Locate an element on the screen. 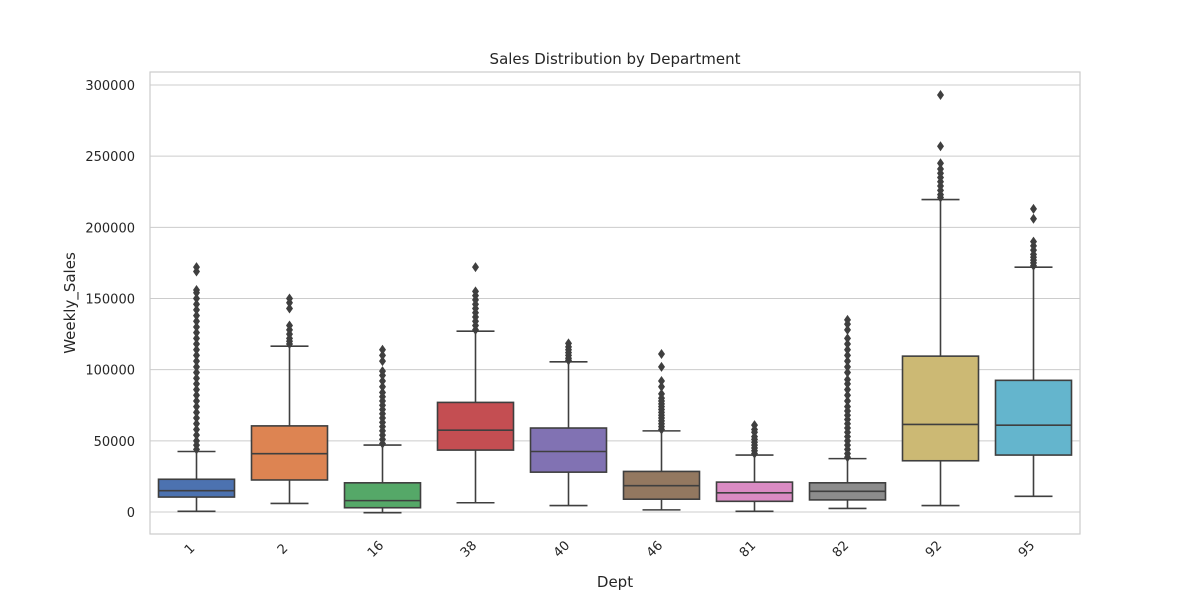  x-axis-label: Dept is located at coordinates (615, 582).